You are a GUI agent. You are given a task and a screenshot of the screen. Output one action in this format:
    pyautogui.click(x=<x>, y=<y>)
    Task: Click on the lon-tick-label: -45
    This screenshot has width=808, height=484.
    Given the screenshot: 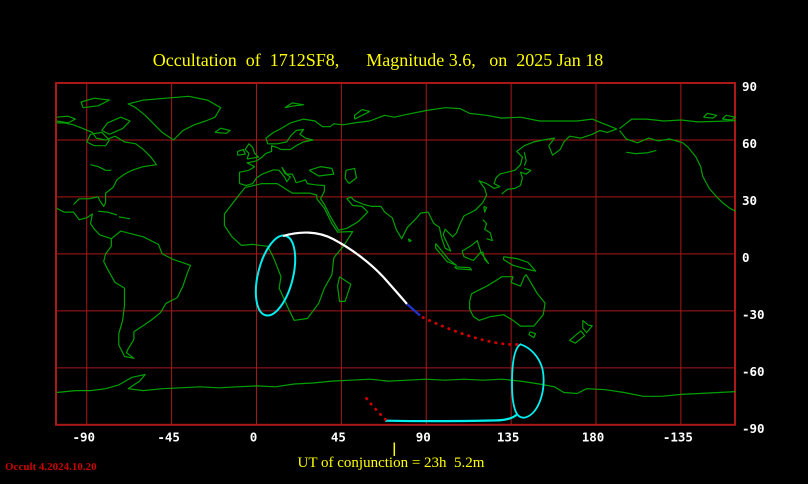 What is the action you would take?
    pyautogui.click(x=168, y=436)
    